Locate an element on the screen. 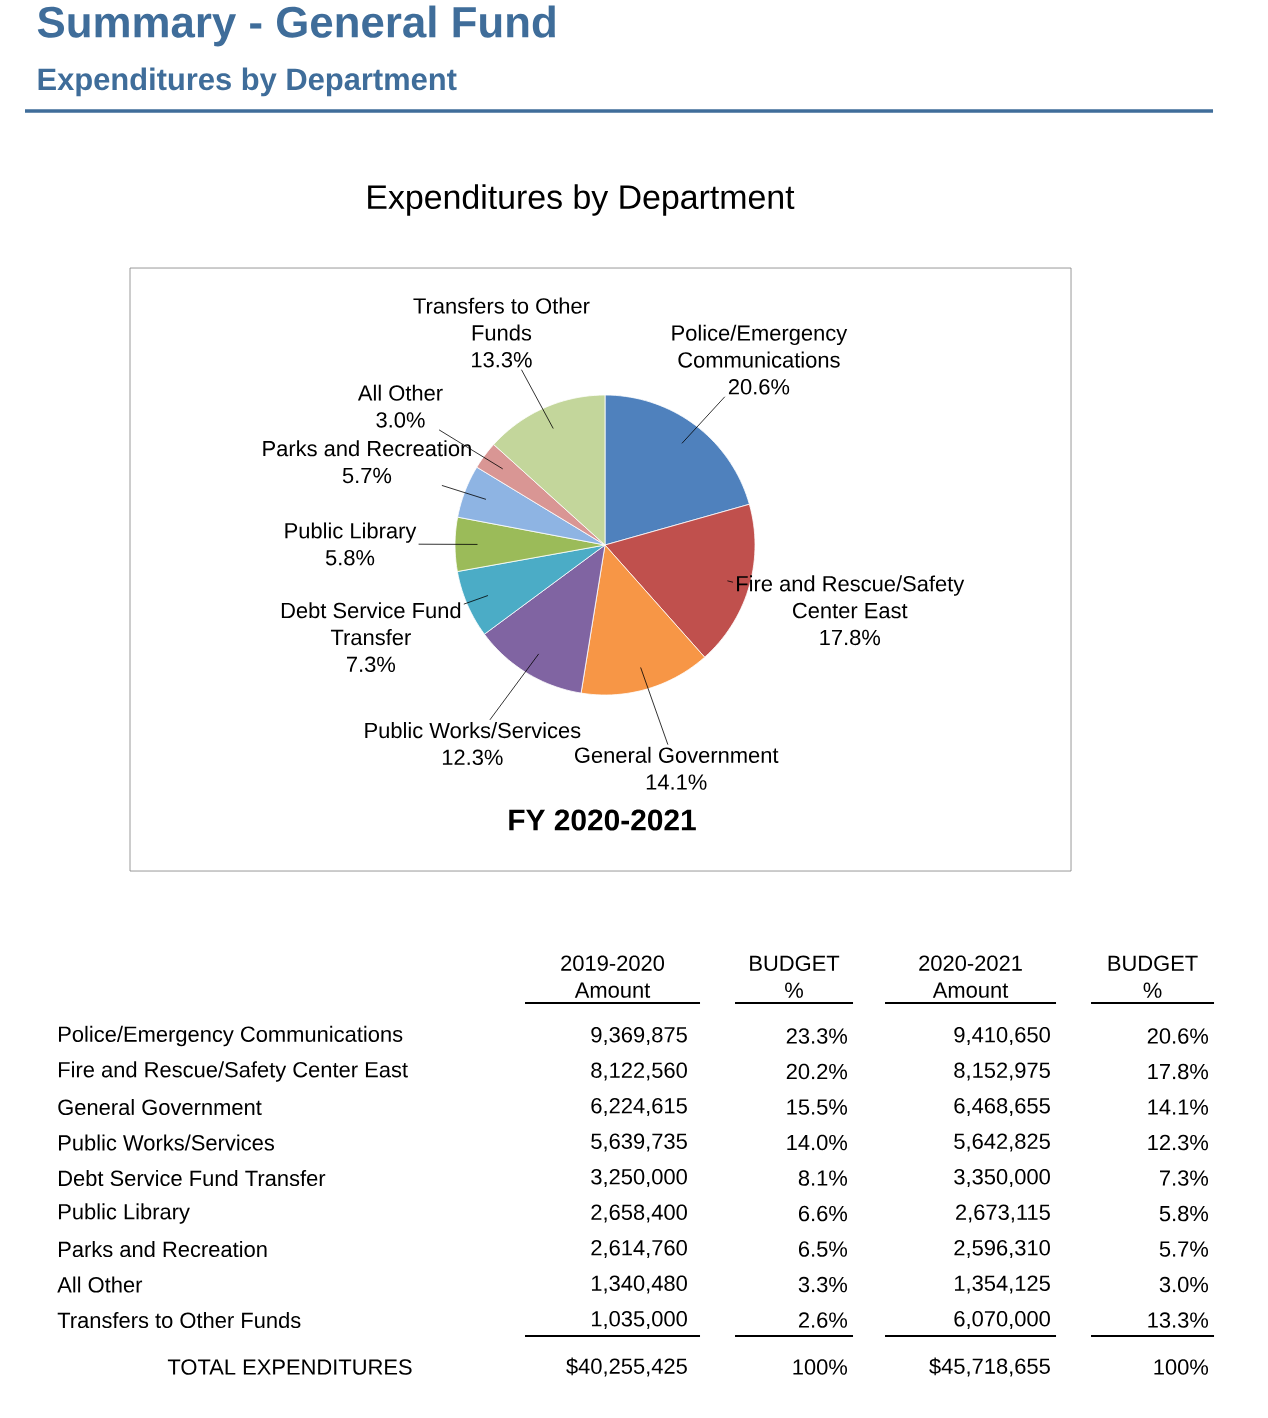 The height and width of the screenshot is (1418, 1268). slice-label: Public Library is located at coordinates (351, 532).